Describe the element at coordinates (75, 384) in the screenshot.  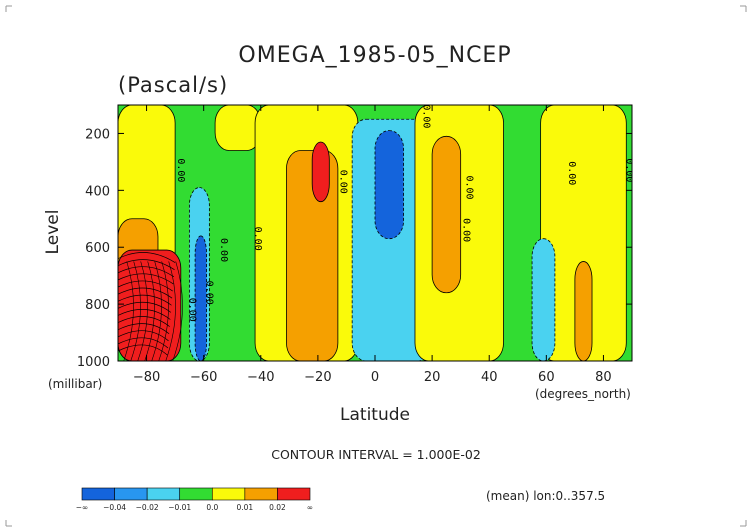
I see `y-axis-units: (millibar)` at that location.